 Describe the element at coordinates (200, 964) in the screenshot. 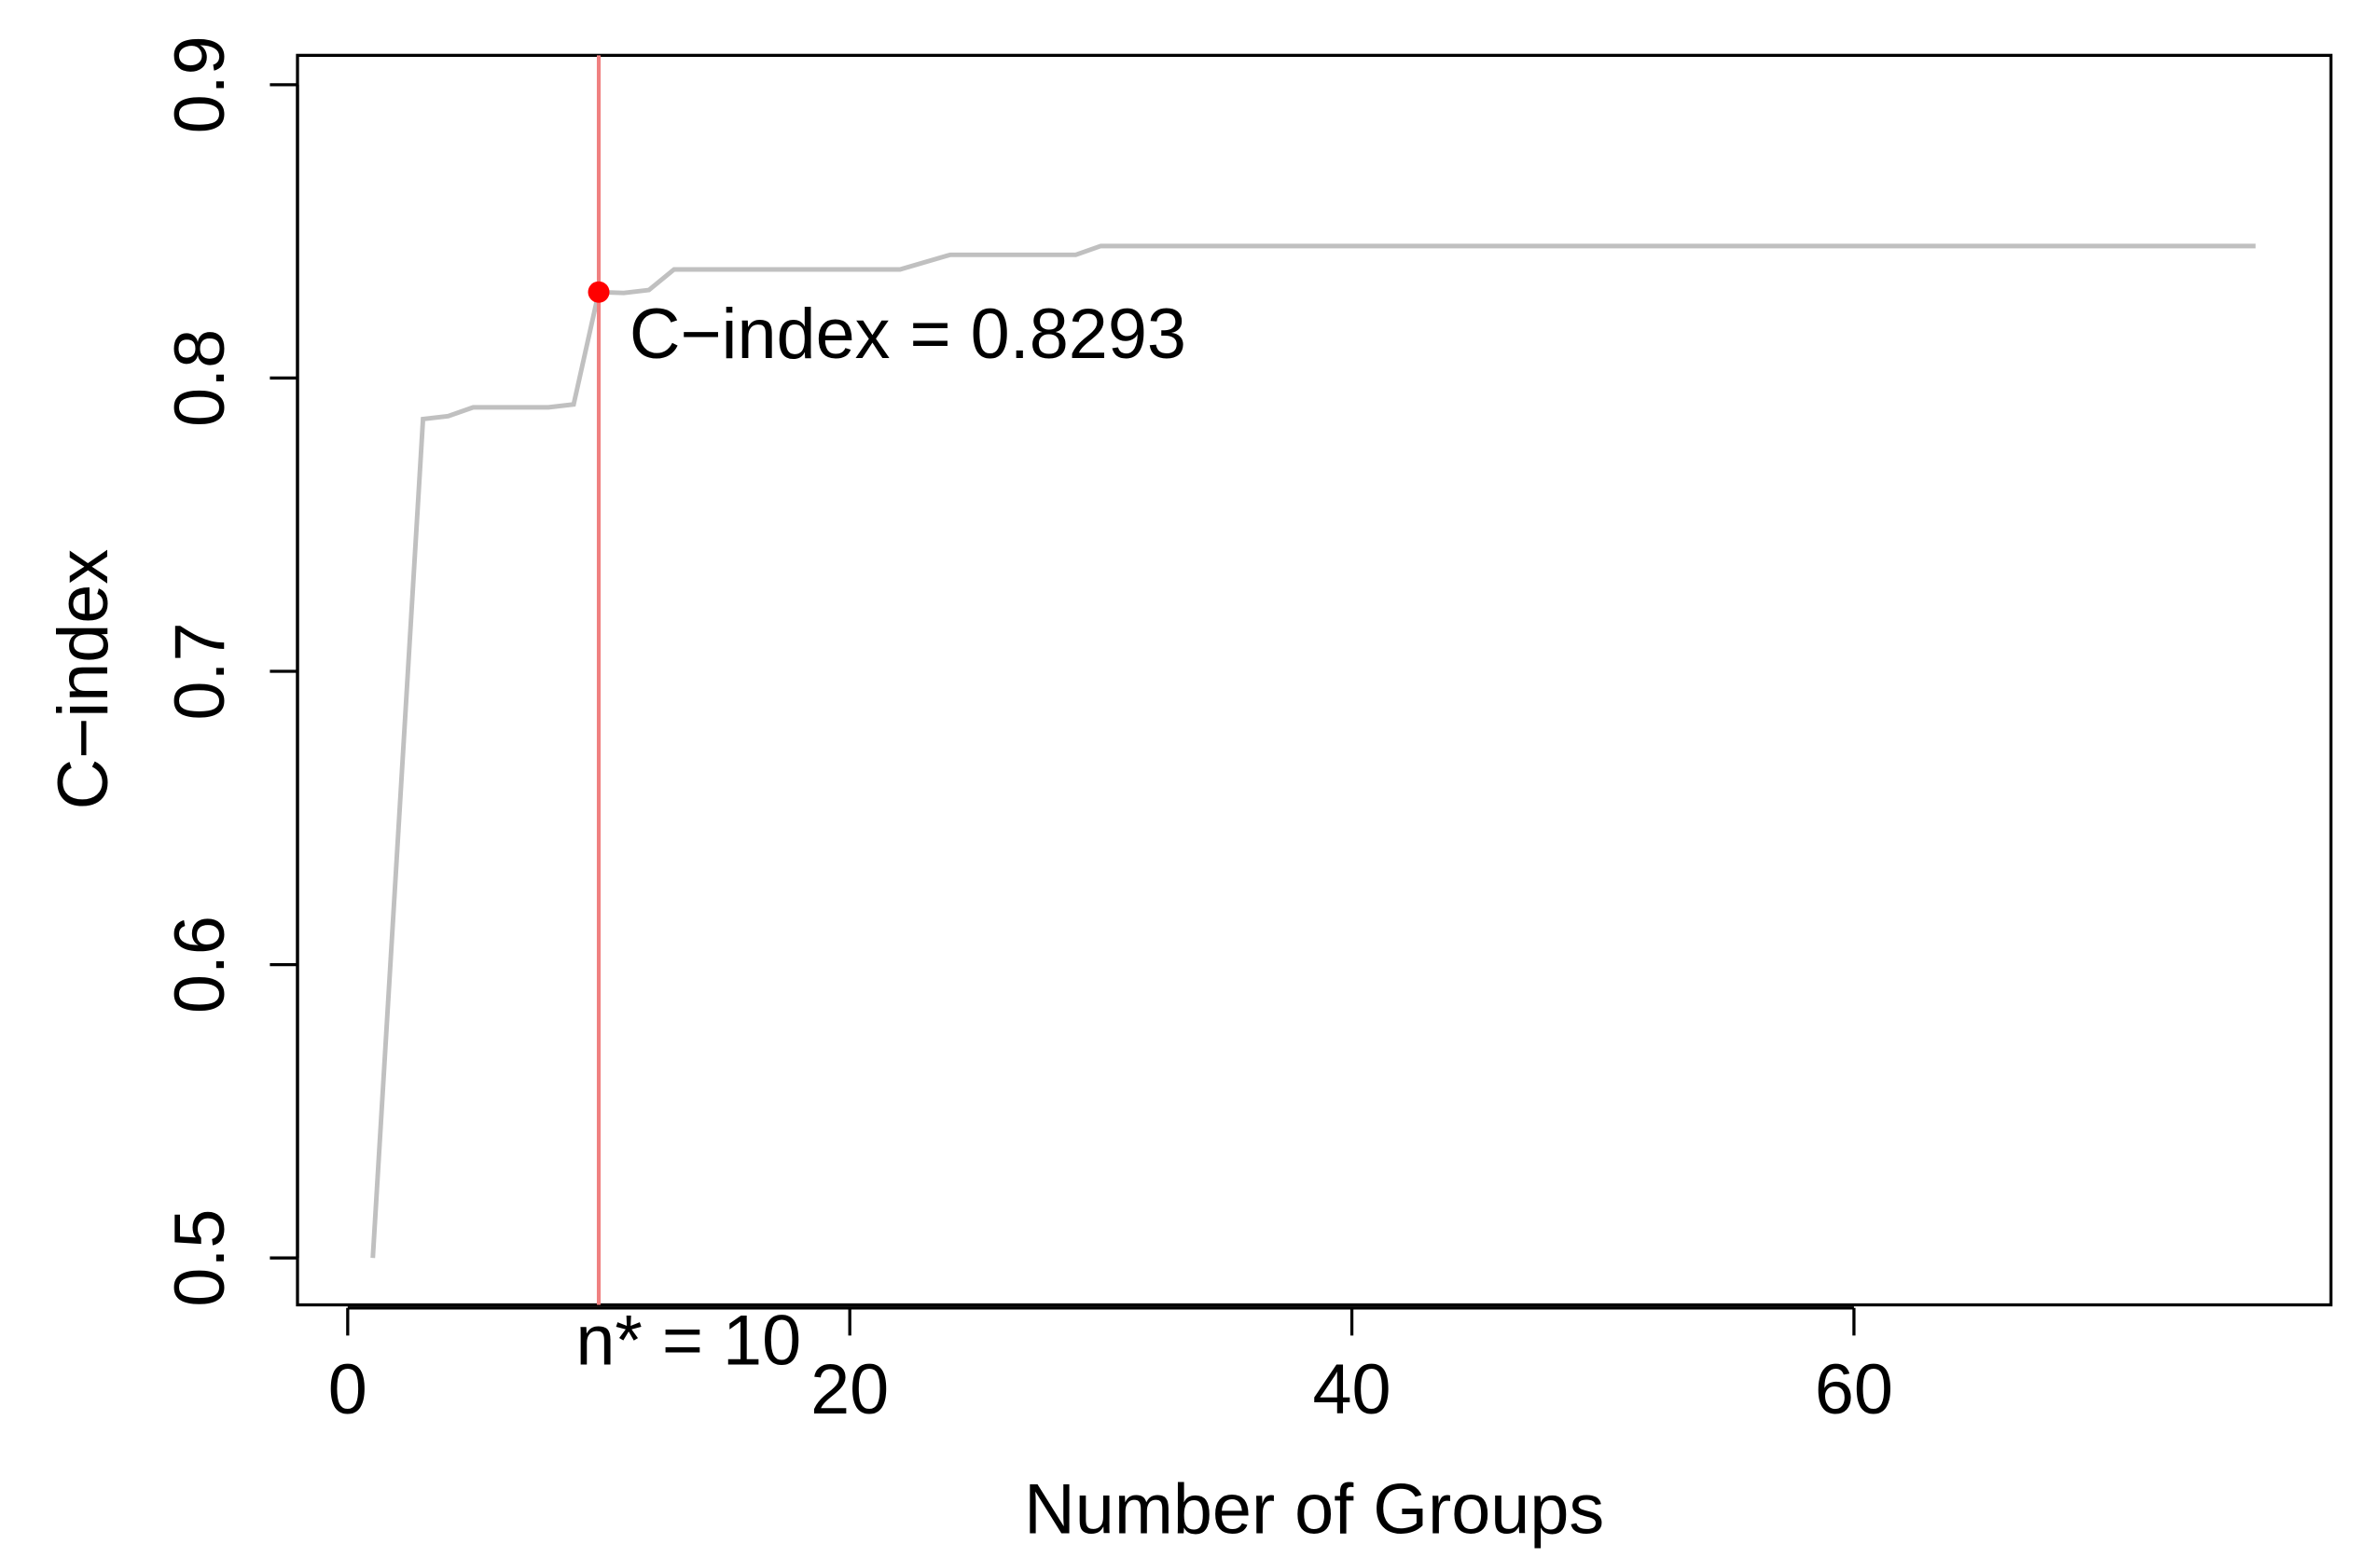

I see `y-tick-label: 0.6` at that location.